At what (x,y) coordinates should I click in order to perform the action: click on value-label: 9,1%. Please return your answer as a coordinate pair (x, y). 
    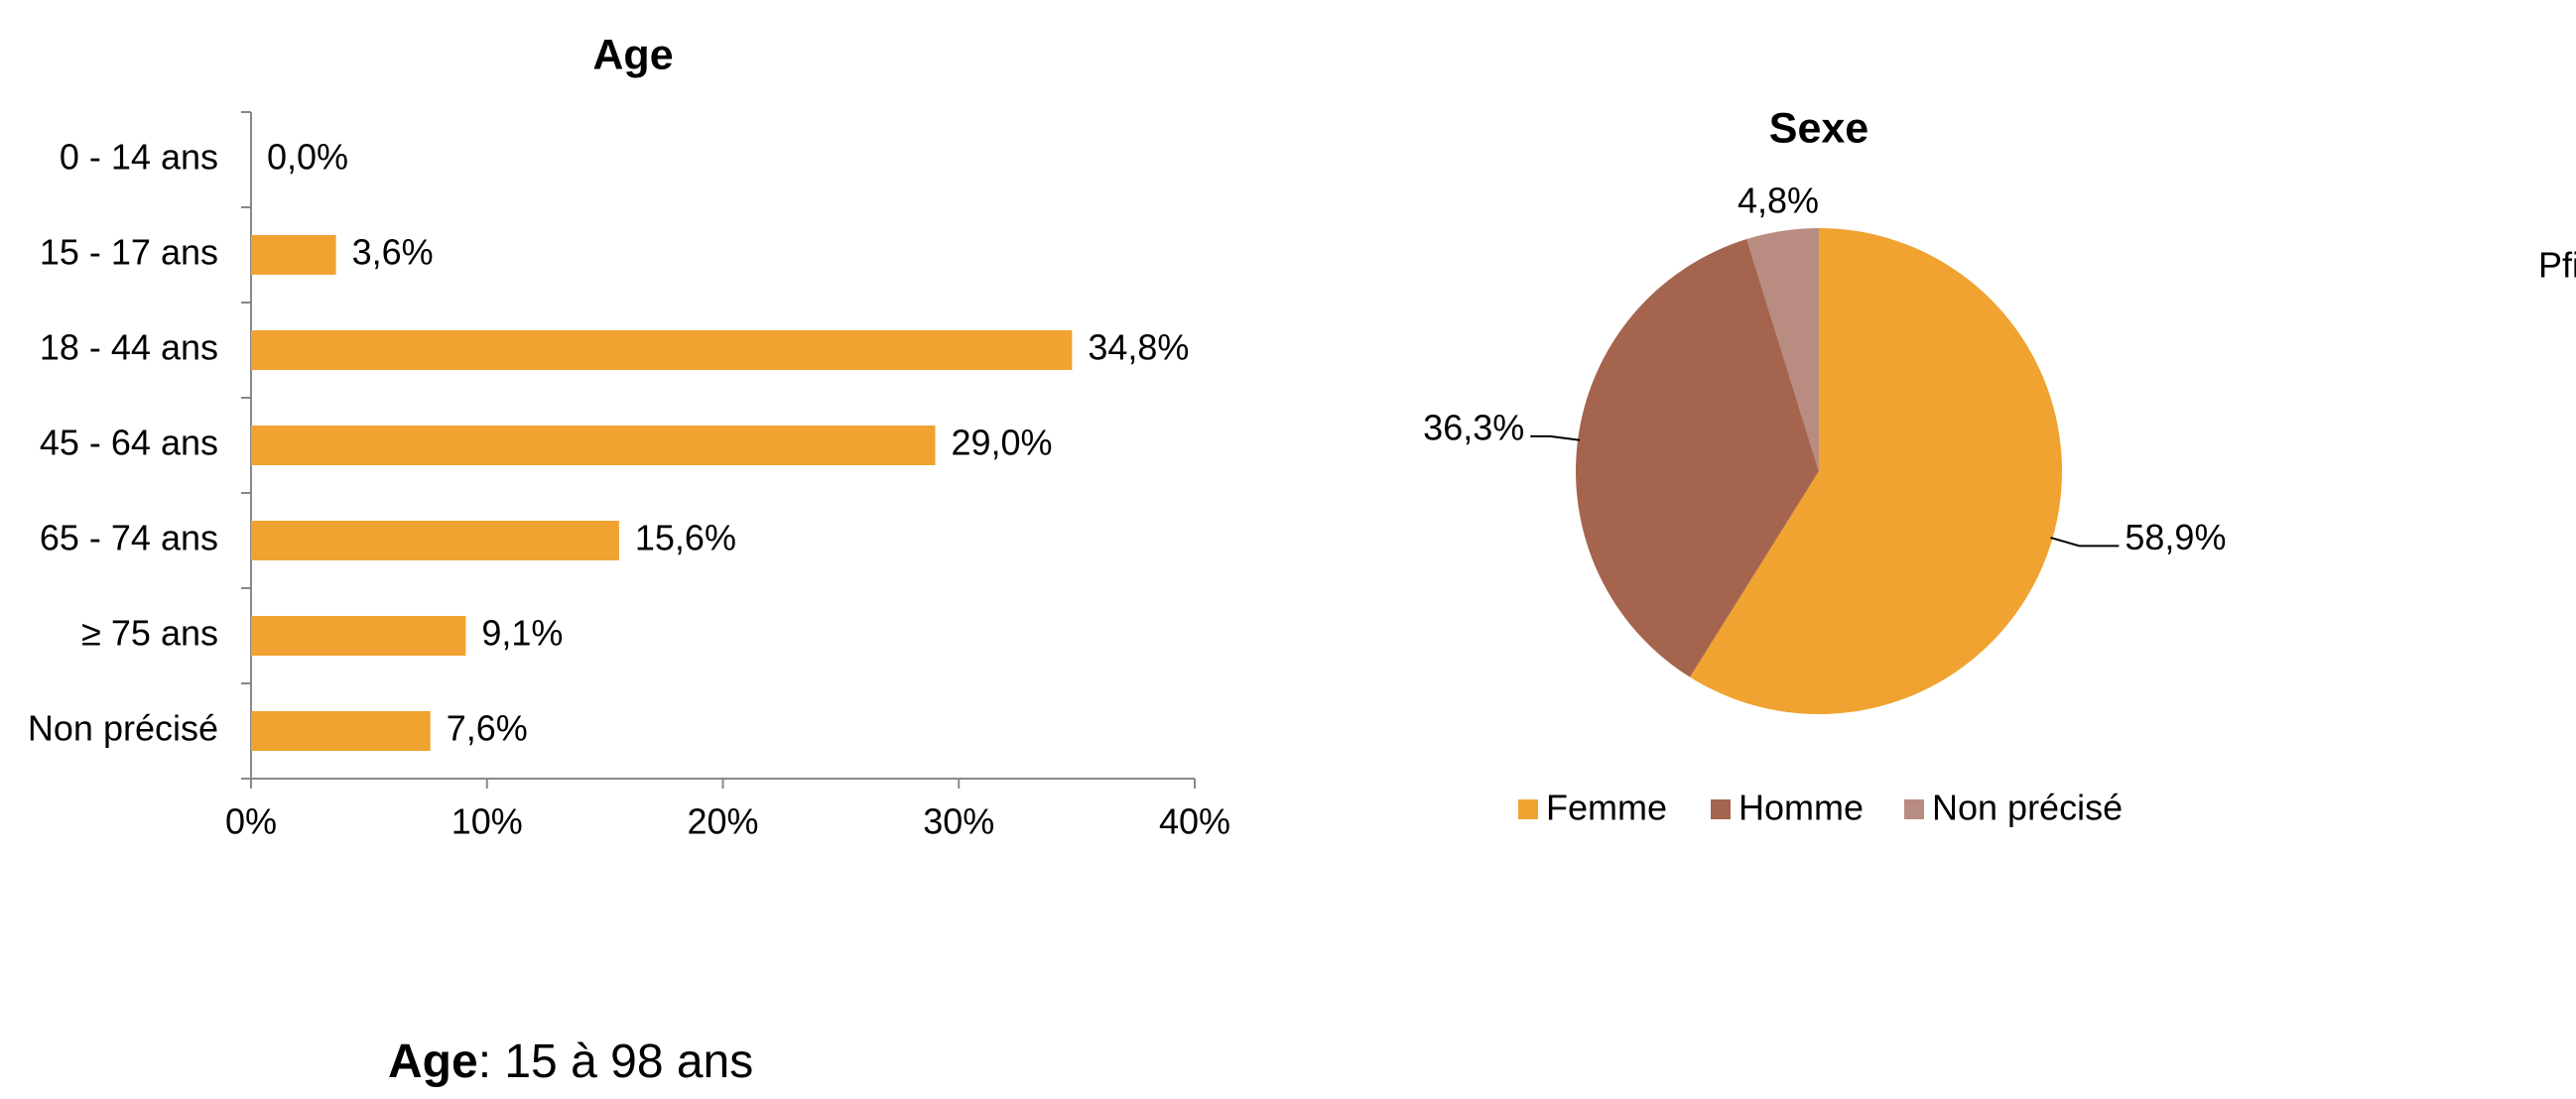
    Looking at the image, I should click on (522, 633).